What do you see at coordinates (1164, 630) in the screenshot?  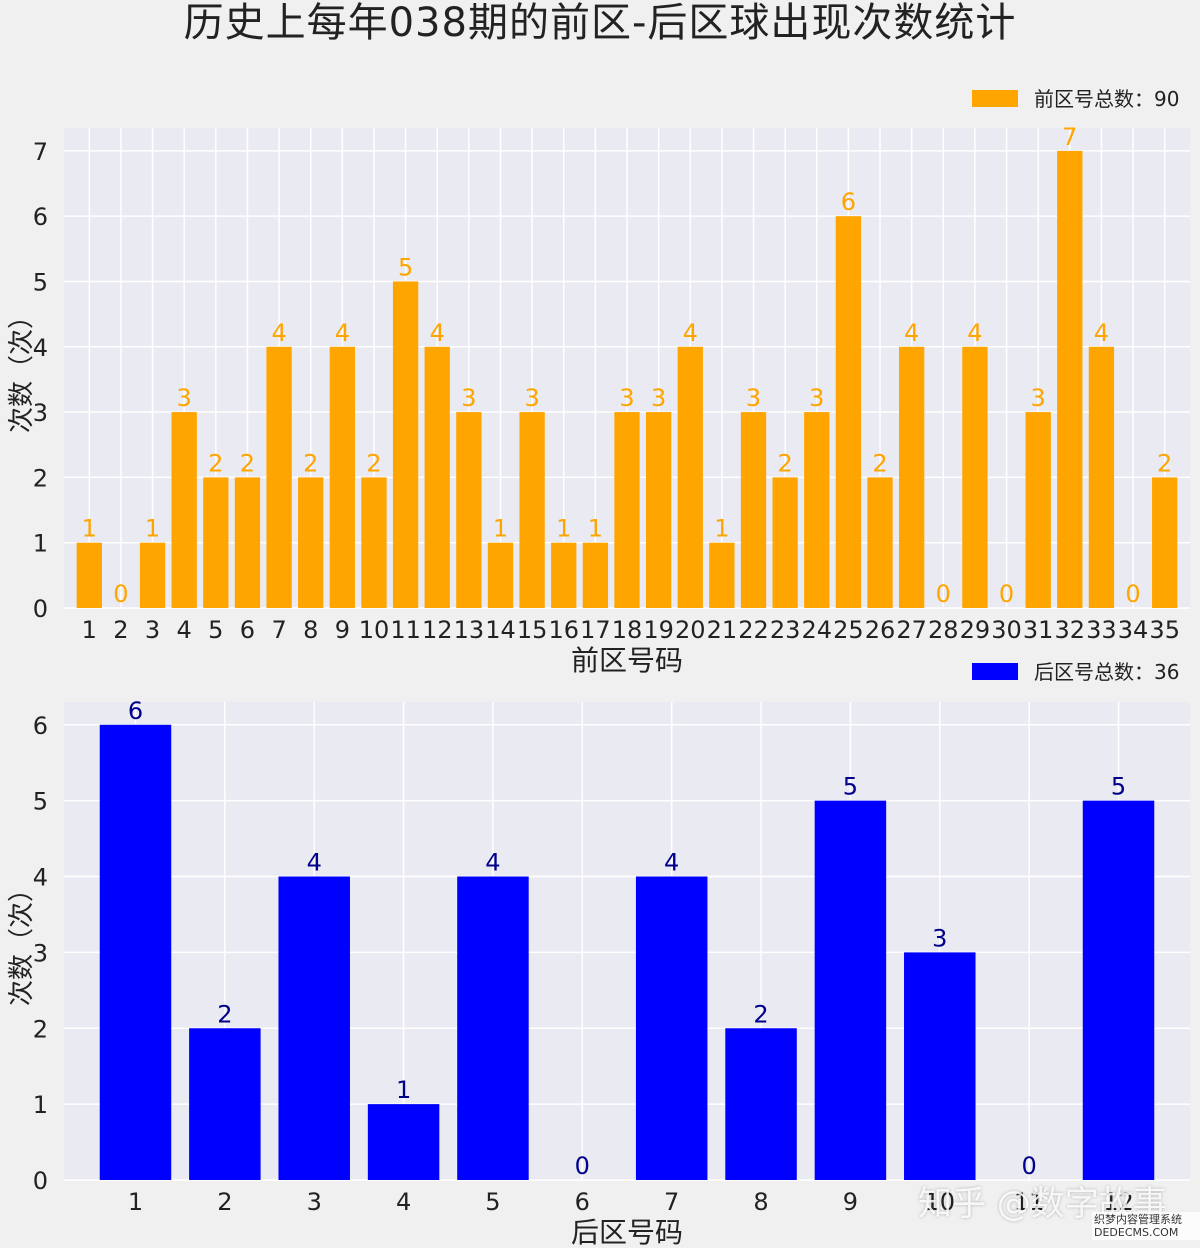 I see `front-x-tick-label: 35` at bounding box center [1164, 630].